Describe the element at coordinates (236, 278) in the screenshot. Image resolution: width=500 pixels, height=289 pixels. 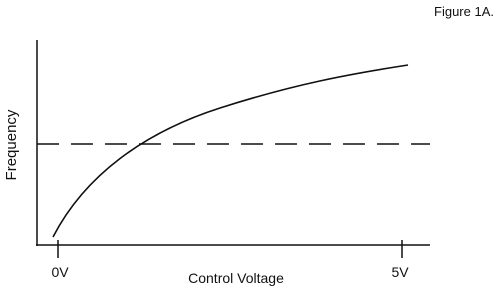
I see `x-axis-label: Control Voltage` at that location.